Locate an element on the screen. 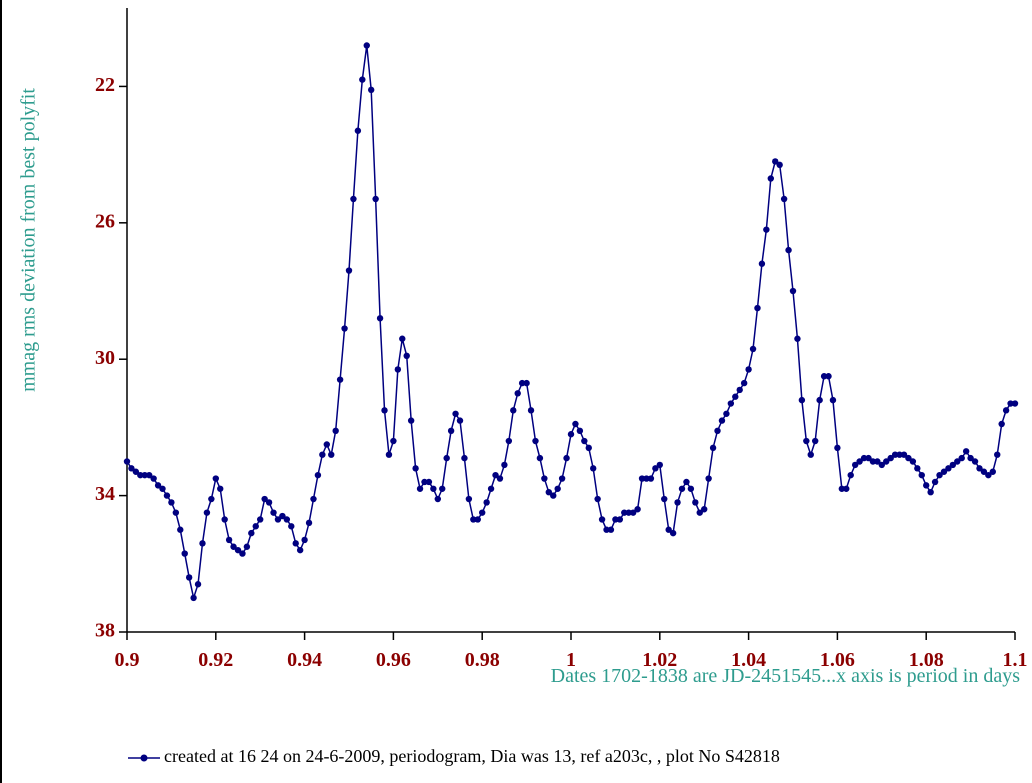  x-tick-label: 1.04 is located at coordinates (748, 660).